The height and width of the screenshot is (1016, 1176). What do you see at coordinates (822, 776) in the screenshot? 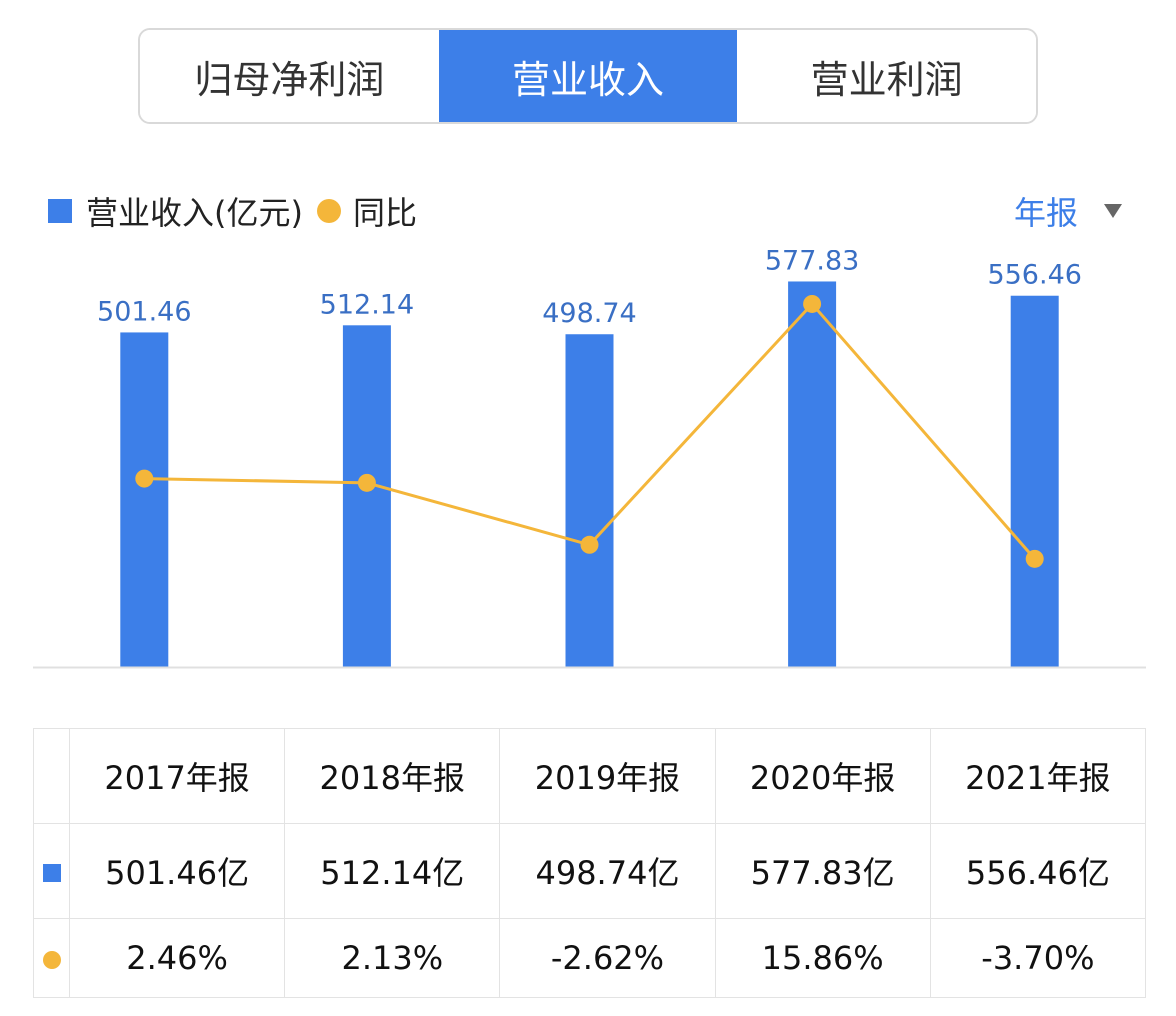
I see `table-header-cell: 2020年报` at bounding box center [822, 776].